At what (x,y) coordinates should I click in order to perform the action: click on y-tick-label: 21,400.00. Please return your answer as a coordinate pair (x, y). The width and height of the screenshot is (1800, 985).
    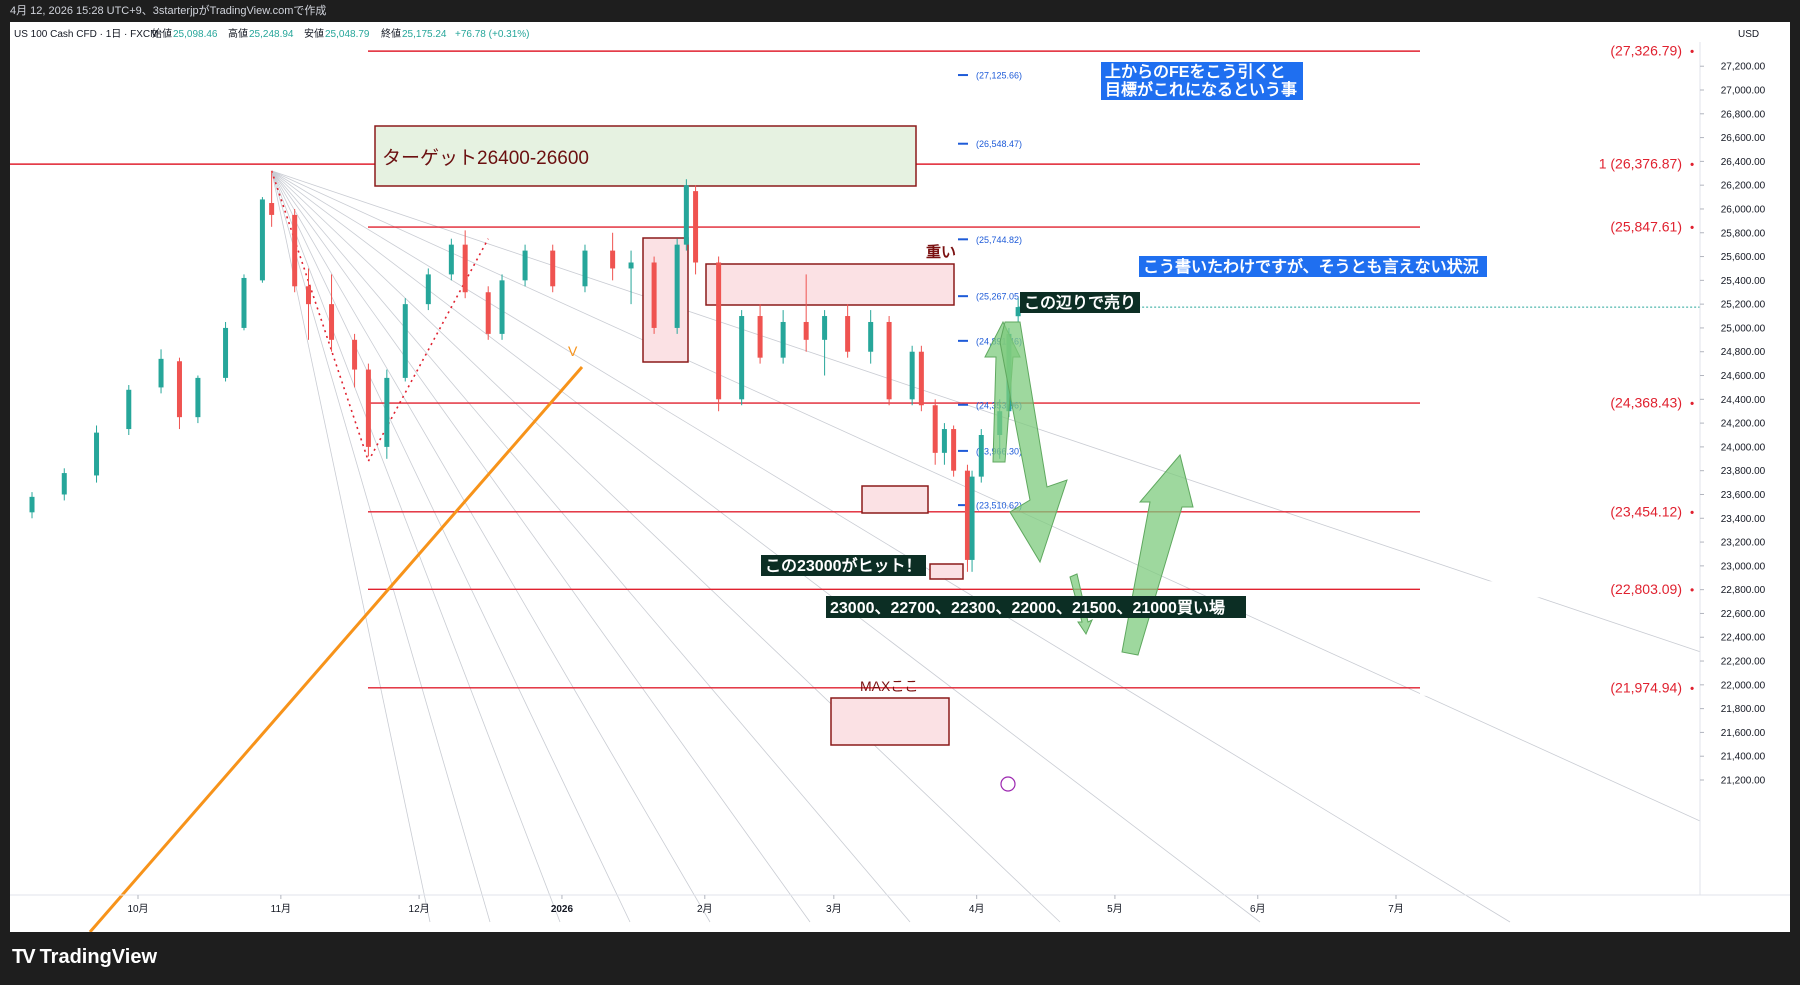
    Looking at the image, I should click on (1743, 757).